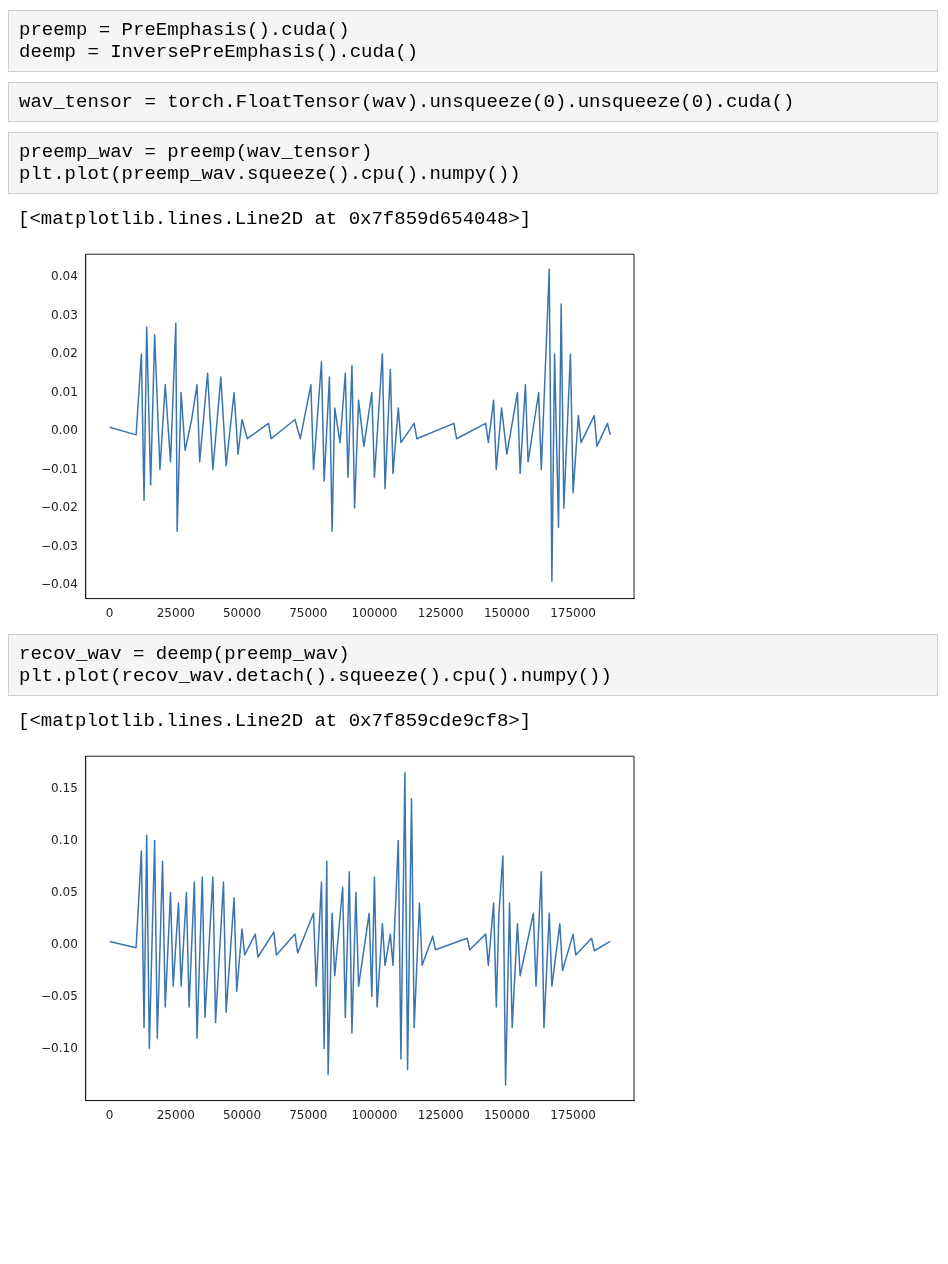 This screenshot has height=1264, width=948. Describe the element at coordinates (59, 545) in the screenshot. I see `y-tick-label: −0.03` at that location.